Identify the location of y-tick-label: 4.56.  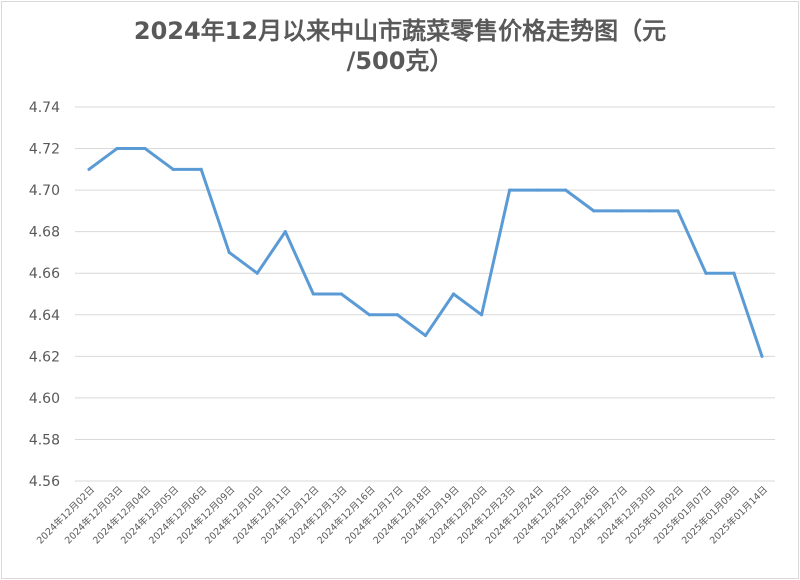
(44, 482).